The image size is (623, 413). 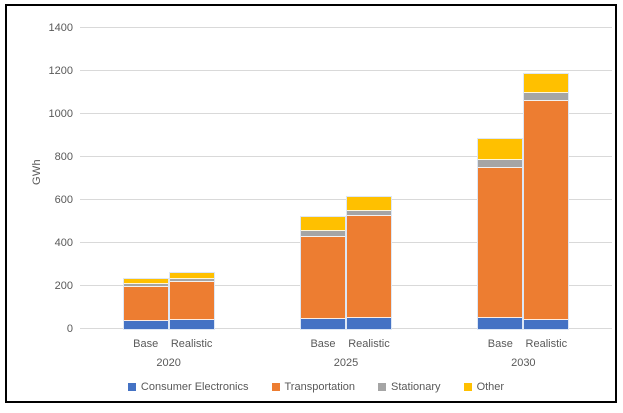 I want to click on scenario-labels-2020: Base Realistic, so click(x=168, y=344).